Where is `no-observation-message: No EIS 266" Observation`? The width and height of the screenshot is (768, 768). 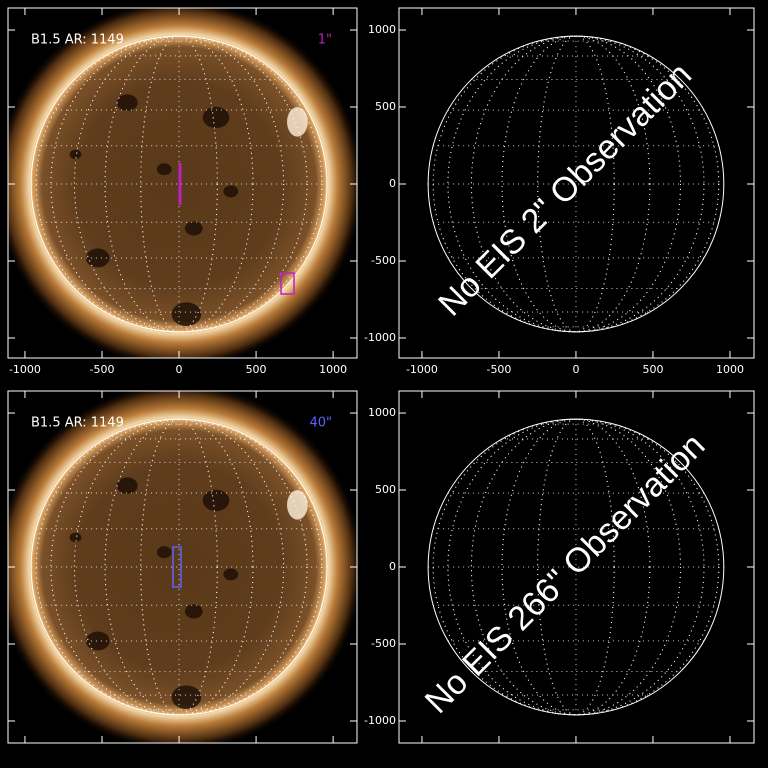 no-observation-message: No EIS 266" Observation is located at coordinates (565, 573).